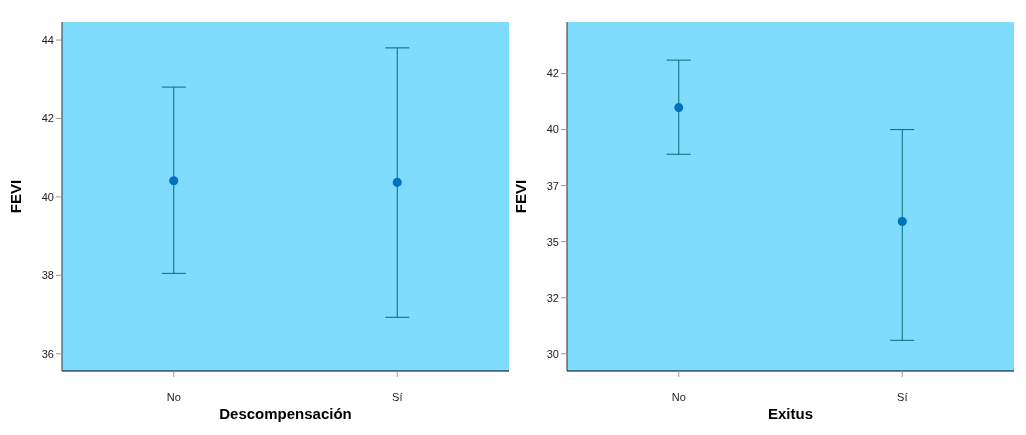  Describe the element at coordinates (285, 413) in the screenshot. I see `x-axis-title: Descompensación` at that location.